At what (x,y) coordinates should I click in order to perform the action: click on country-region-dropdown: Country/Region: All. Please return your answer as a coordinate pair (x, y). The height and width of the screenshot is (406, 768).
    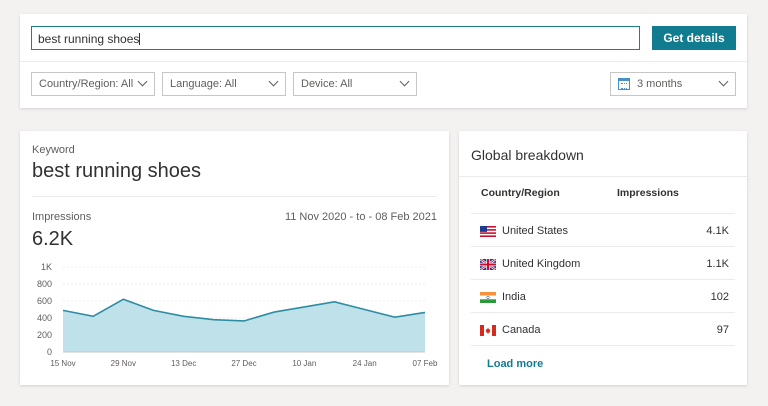
    Looking at the image, I should click on (93, 84).